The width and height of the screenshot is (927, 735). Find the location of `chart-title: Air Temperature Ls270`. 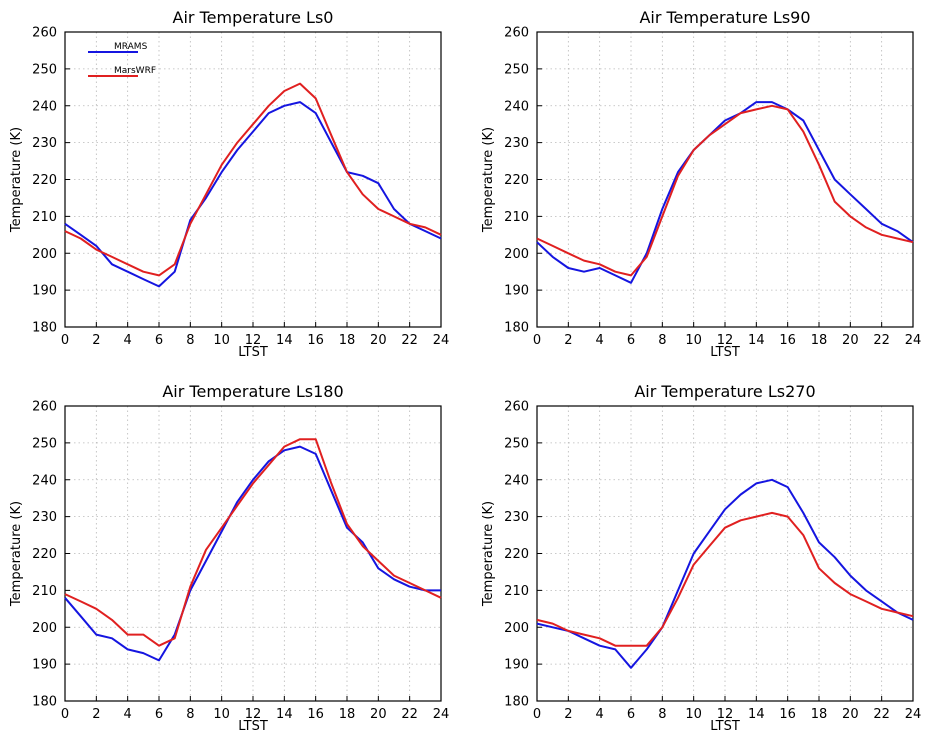

chart-title: Air Temperature Ls270 is located at coordinates (724, 391).